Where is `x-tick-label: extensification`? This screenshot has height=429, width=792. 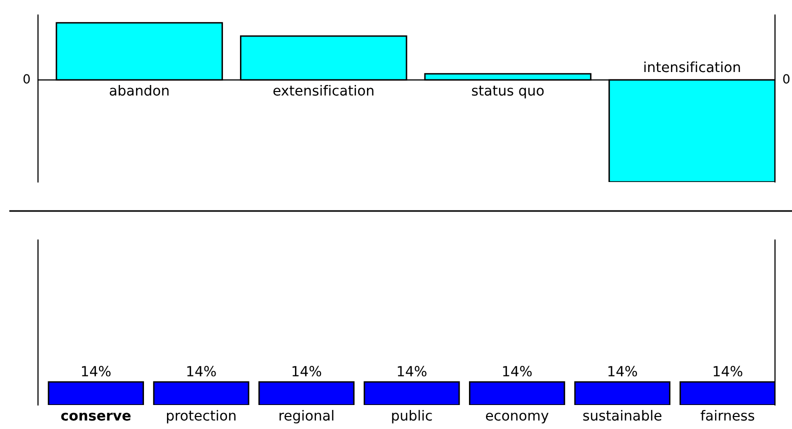
x-tick-label: extensification is located at coordinates (323, 90).